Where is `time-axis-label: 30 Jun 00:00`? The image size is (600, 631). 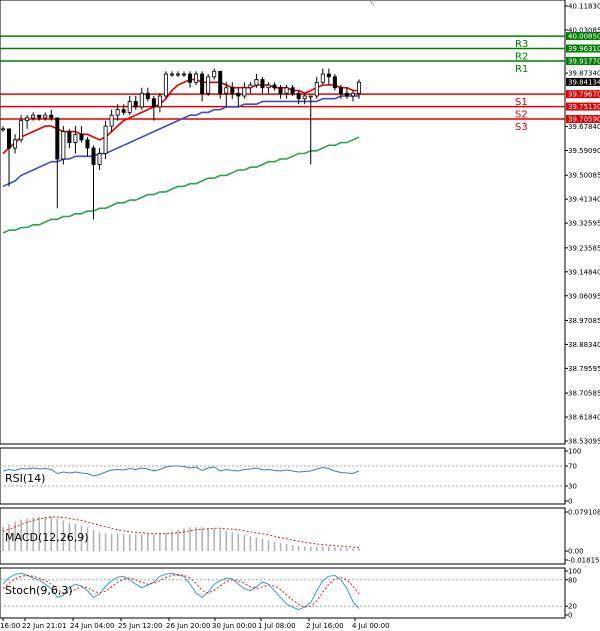
time-axis-label: 30 Jun 00:00 is located at coordinates (234, 626).